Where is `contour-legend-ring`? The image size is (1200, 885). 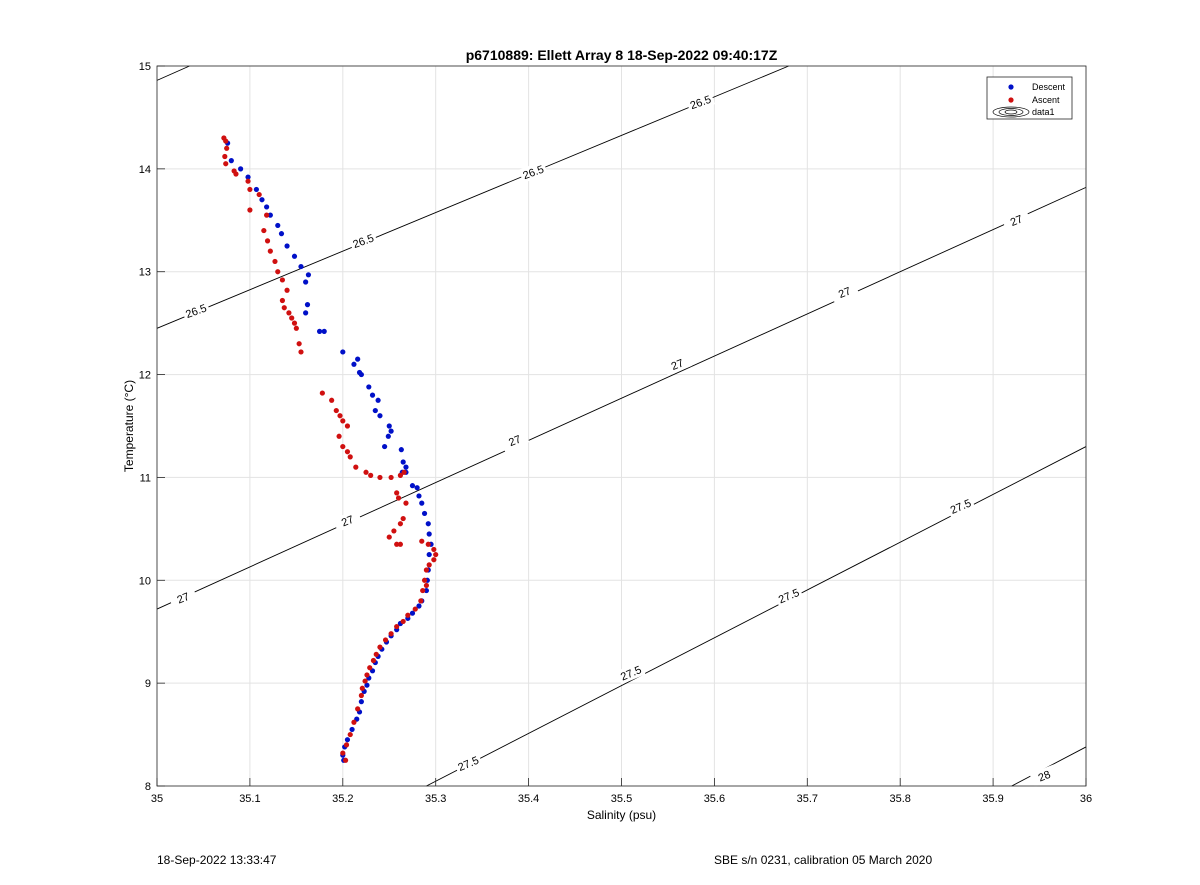
contour-legend-ring is located at coordinates (1011, 112).